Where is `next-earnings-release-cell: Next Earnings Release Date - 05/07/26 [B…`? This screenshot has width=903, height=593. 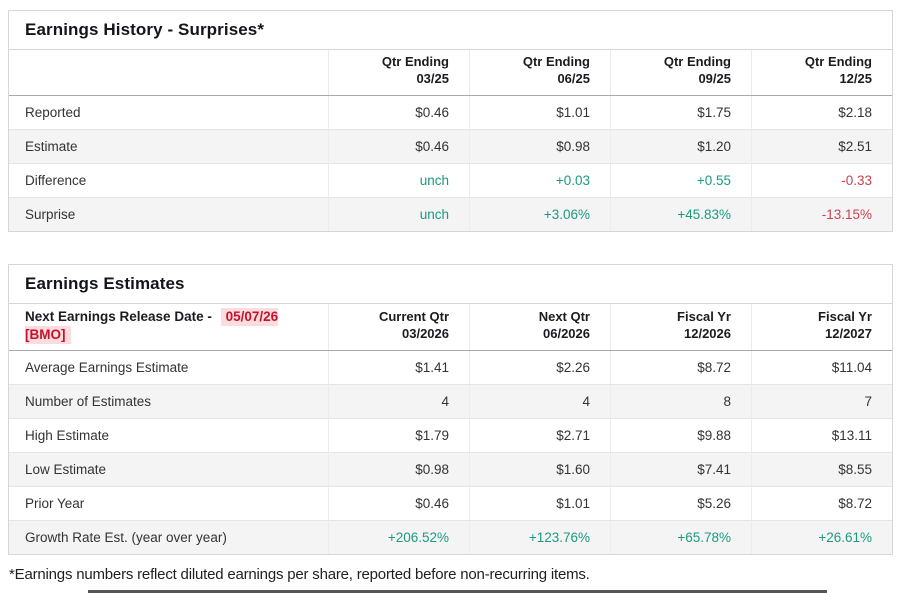 next-earnings-release-cell: Next Earnings Release Date - 05/07/26 [B… is located at coordinates (169, 328).